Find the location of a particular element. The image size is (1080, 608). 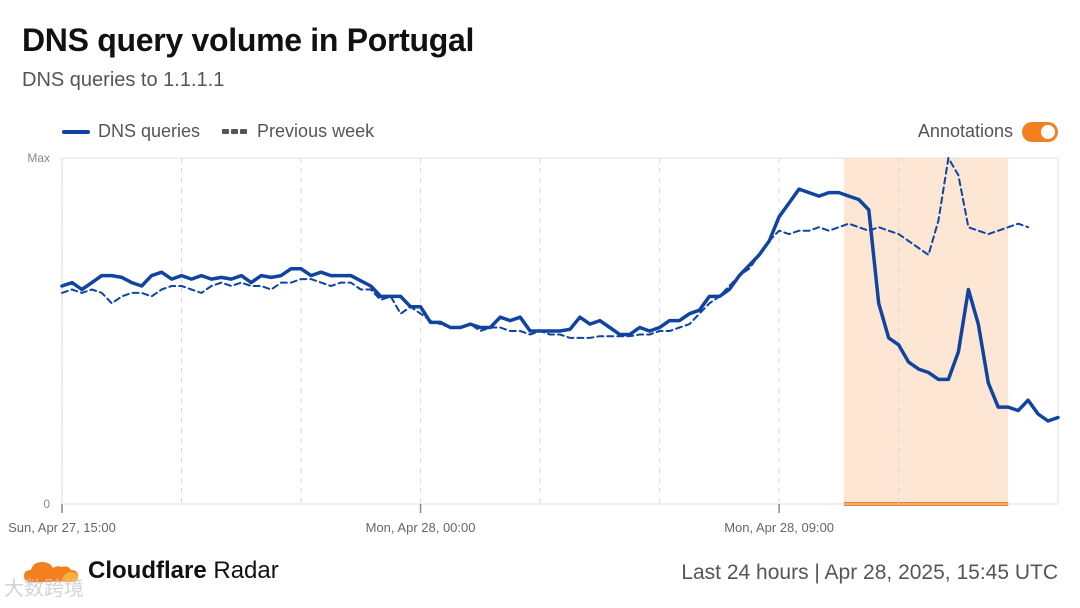

legend-label-dns-queries: DNS queries is located at coordinates (149, 131).